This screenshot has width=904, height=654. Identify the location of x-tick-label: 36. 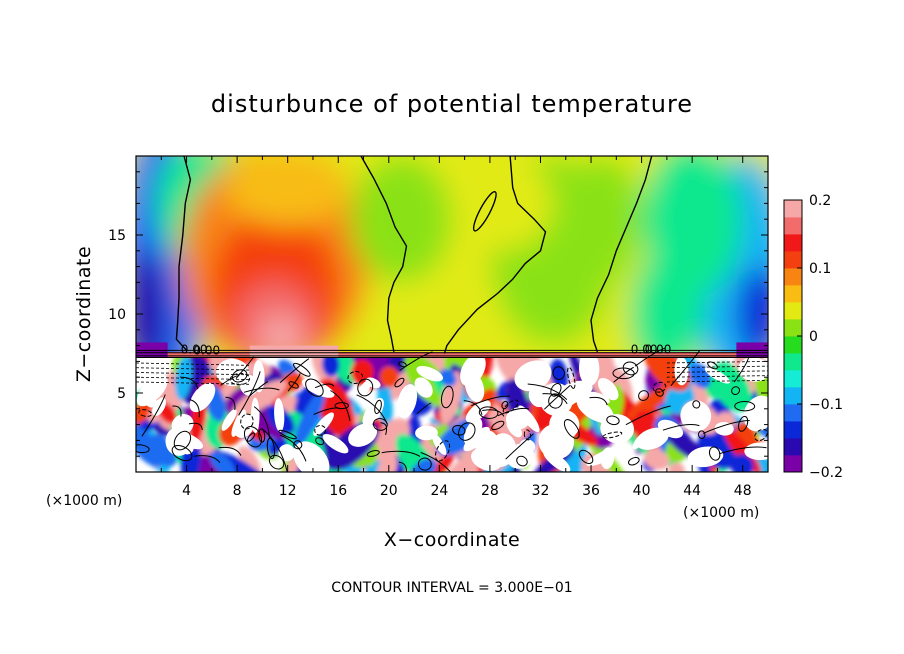
(591, 491).